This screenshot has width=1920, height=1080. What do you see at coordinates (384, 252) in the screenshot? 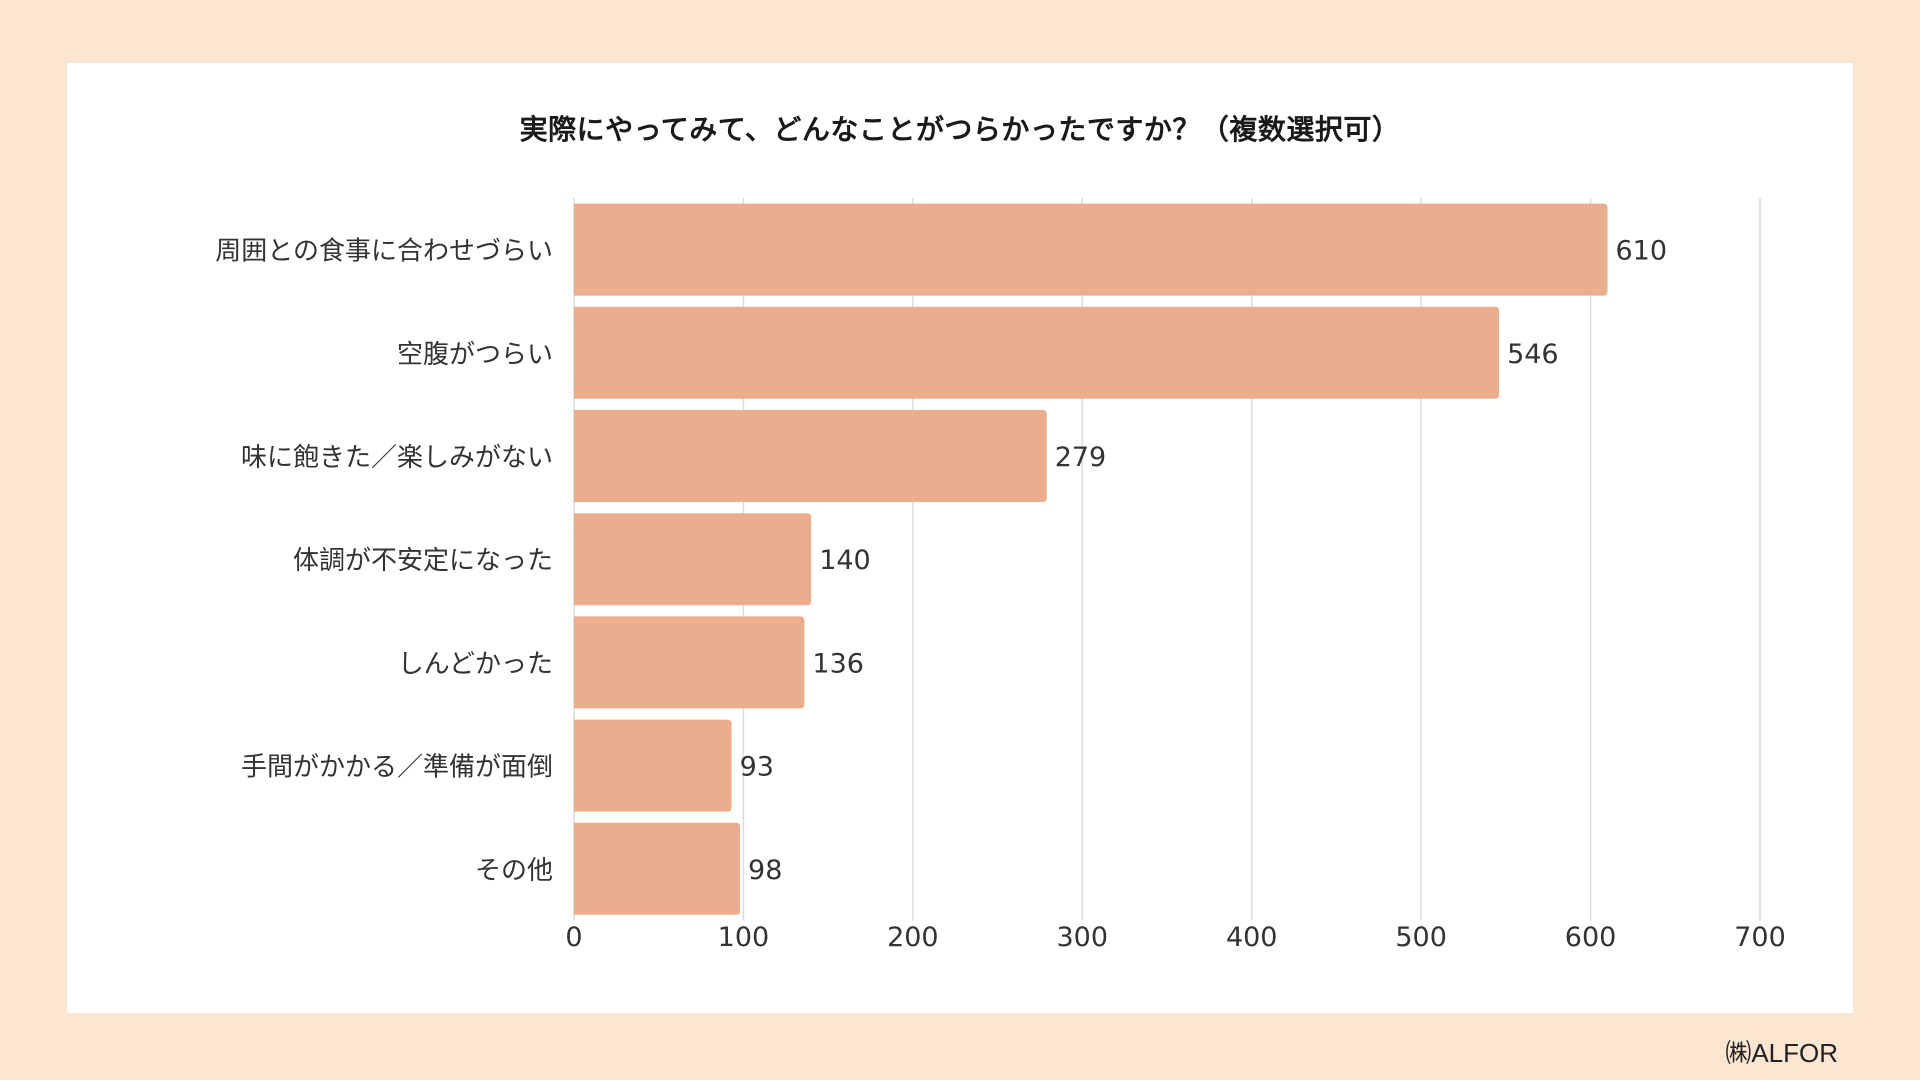
I see `category-label: 周囲との食事に合わせづらい` at bounding box center [384, 252].